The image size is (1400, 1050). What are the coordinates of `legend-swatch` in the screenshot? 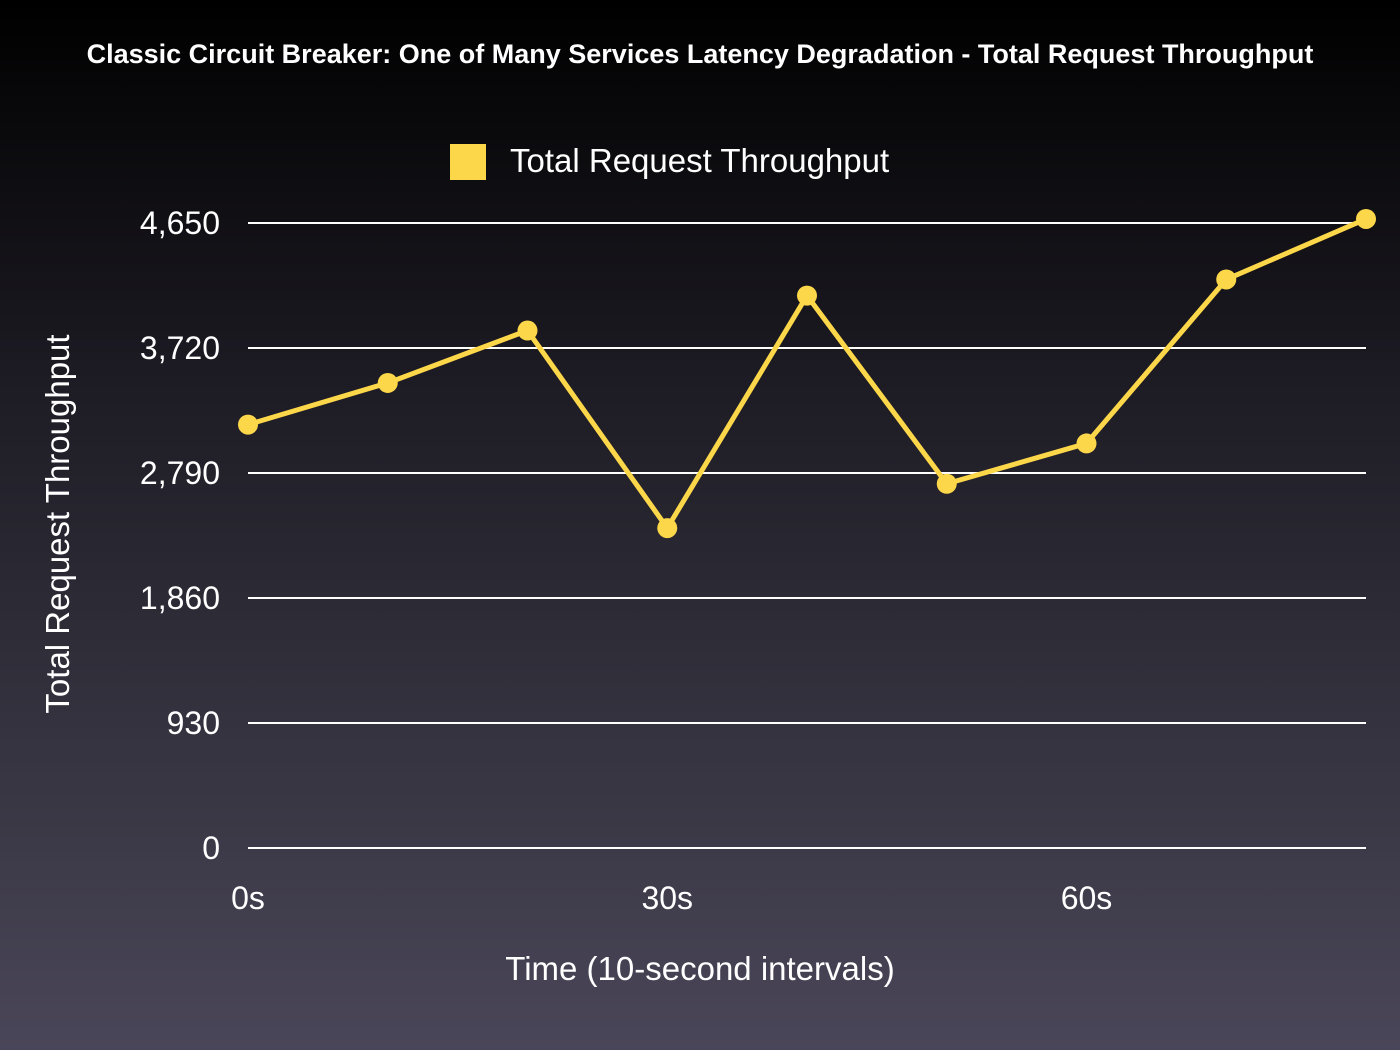 It's located at (468, 162).